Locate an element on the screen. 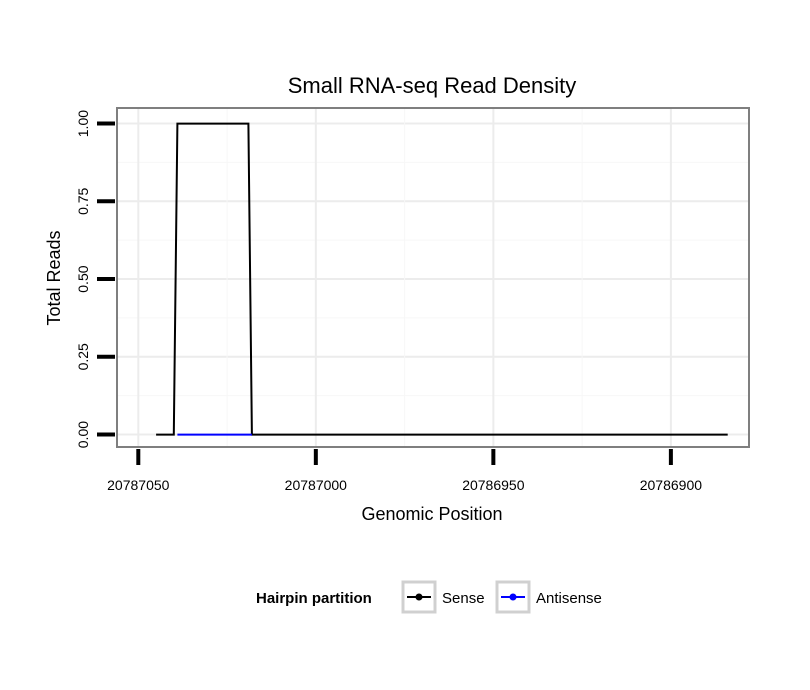  y-tick-label: 1.00 is located at coordinates (83, 123).